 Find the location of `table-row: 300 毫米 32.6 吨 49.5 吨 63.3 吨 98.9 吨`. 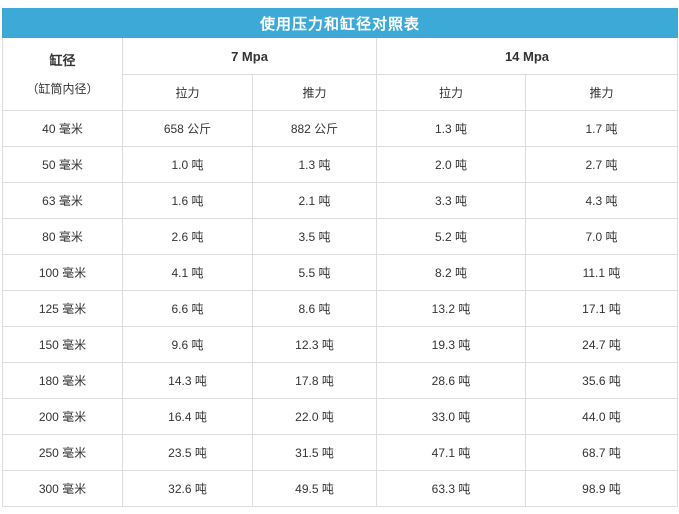

table-row: 300 毫米 32.6 吨 49.5 吨 63.3 吨 98.9 吨 is located at coordinates (340, 488).